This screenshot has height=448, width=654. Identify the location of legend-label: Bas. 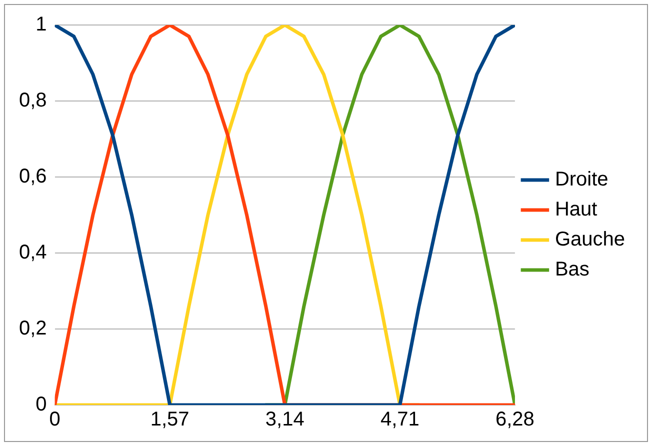
(572, 269).